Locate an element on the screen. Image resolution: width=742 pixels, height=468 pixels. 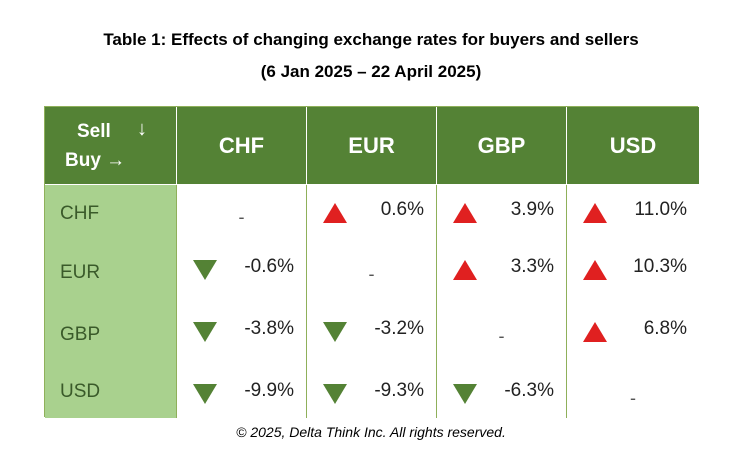
row-header-chf: CHF is located at coordinates (111, 213).